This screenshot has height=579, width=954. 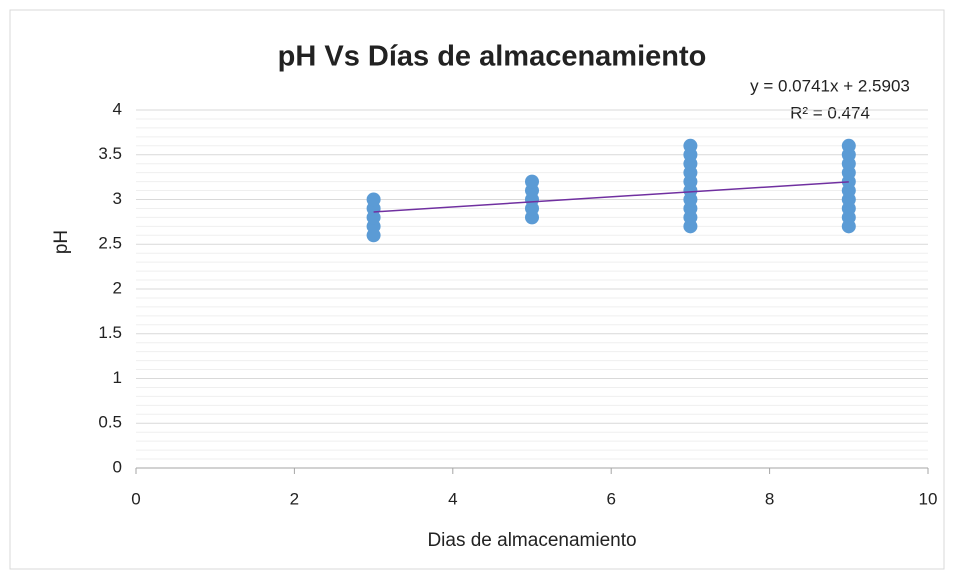 I want to click on x-tick-label: 6, so click(x=610, y=498).